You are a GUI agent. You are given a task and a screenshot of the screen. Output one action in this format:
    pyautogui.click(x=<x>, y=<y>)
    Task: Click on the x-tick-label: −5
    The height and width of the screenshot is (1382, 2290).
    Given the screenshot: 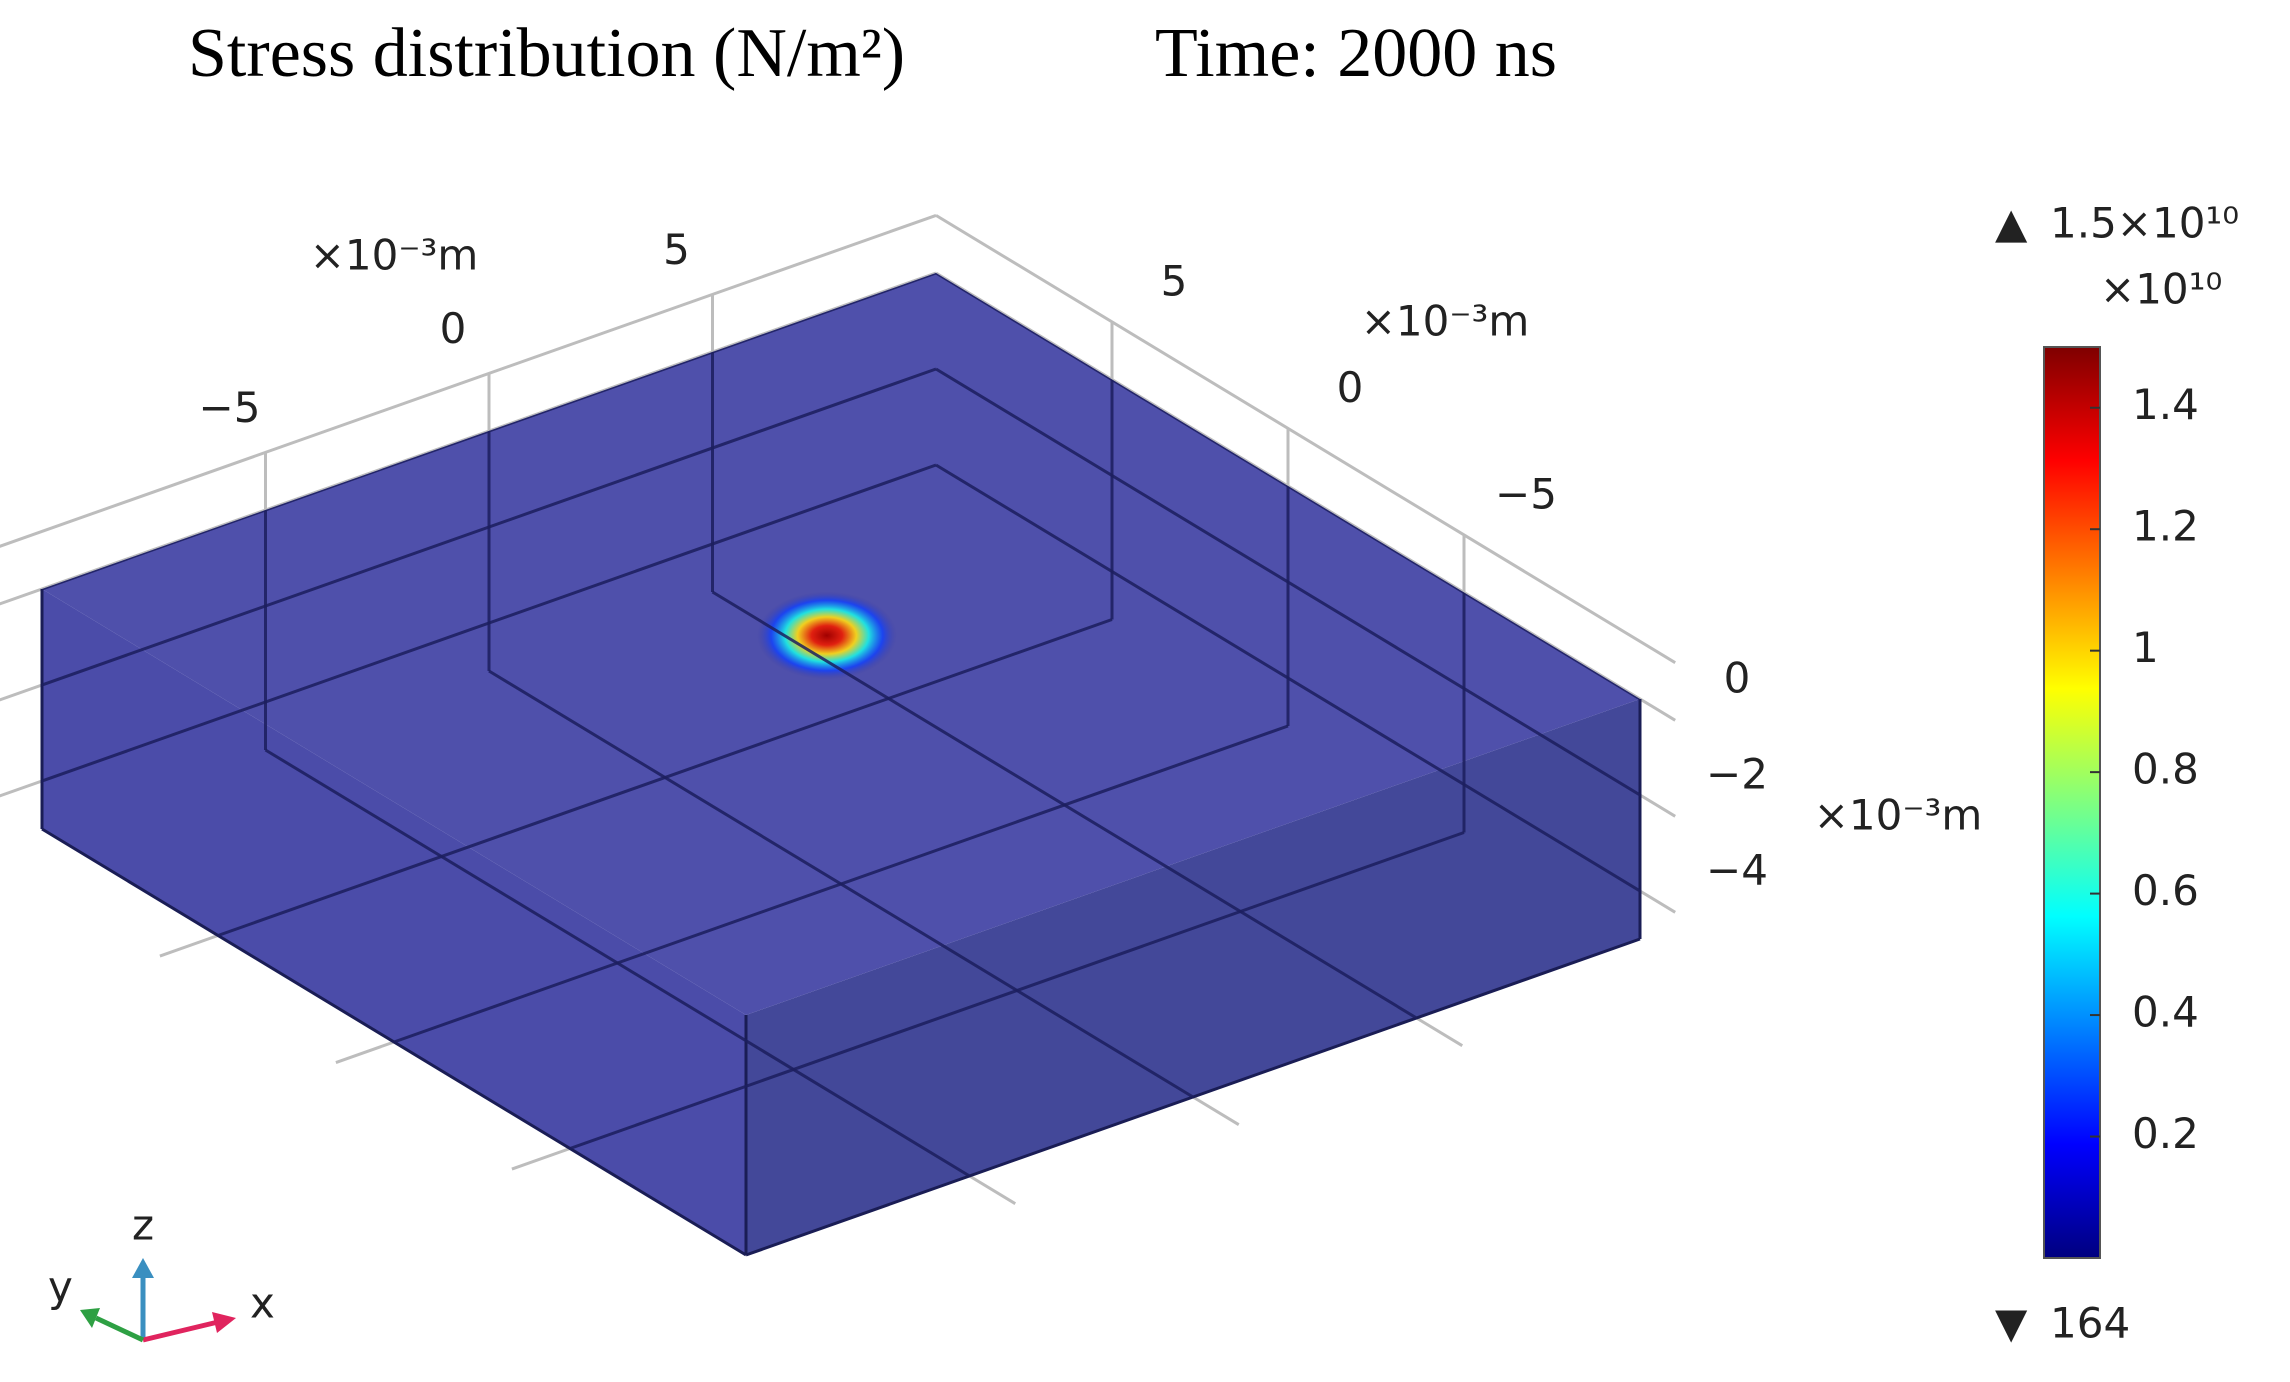 What is the action you would take?
    pyautogui.click(x=230, y=407)
    